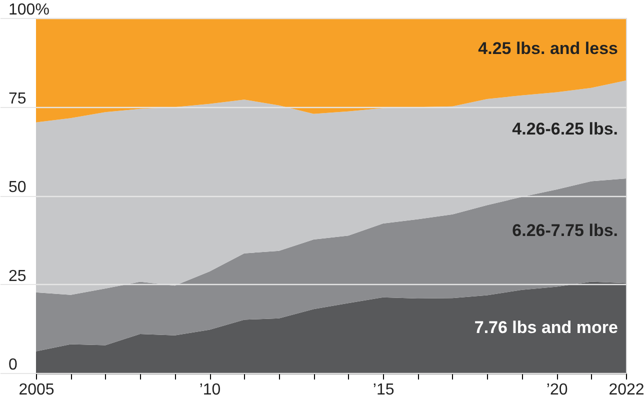  Describe the element at coordinates (17, 187) in the screenshot. I see `y-tick-label: 50` at that location.